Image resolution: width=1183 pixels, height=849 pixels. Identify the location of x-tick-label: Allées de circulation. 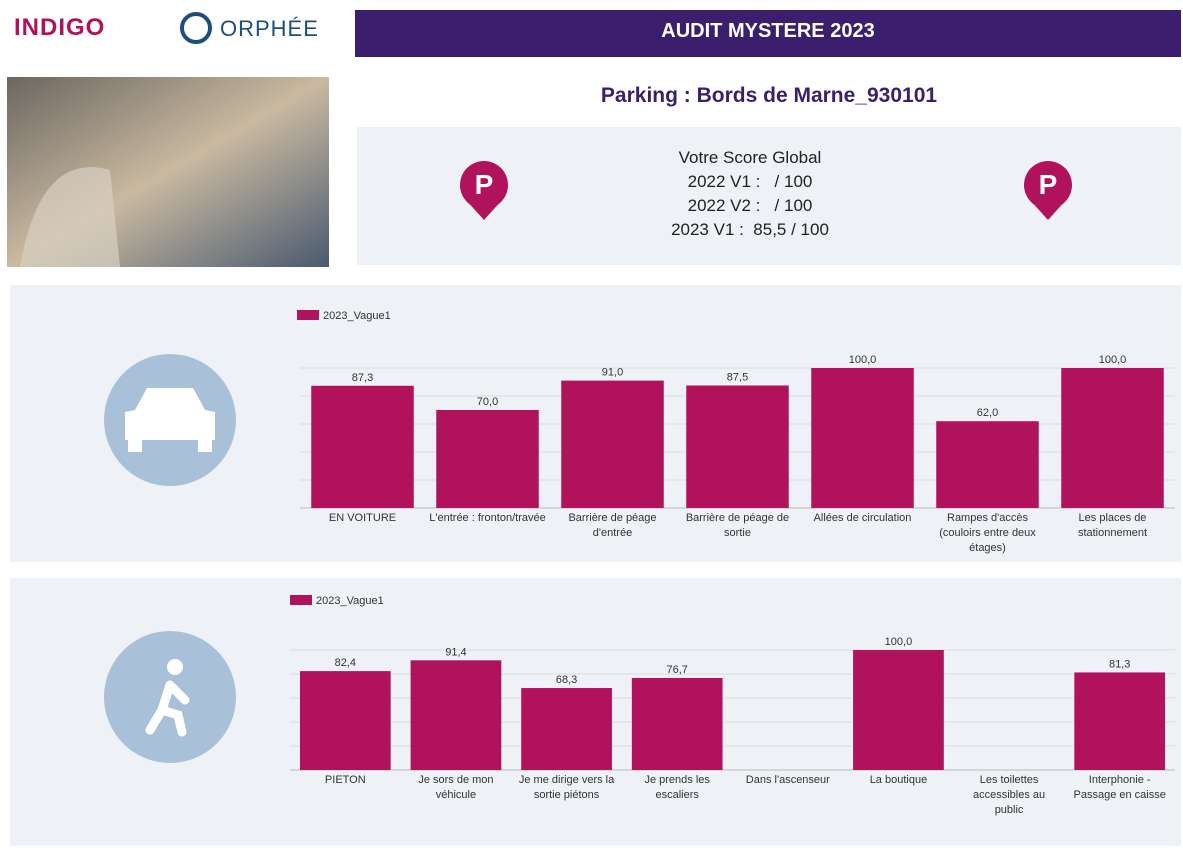
(862, 518).